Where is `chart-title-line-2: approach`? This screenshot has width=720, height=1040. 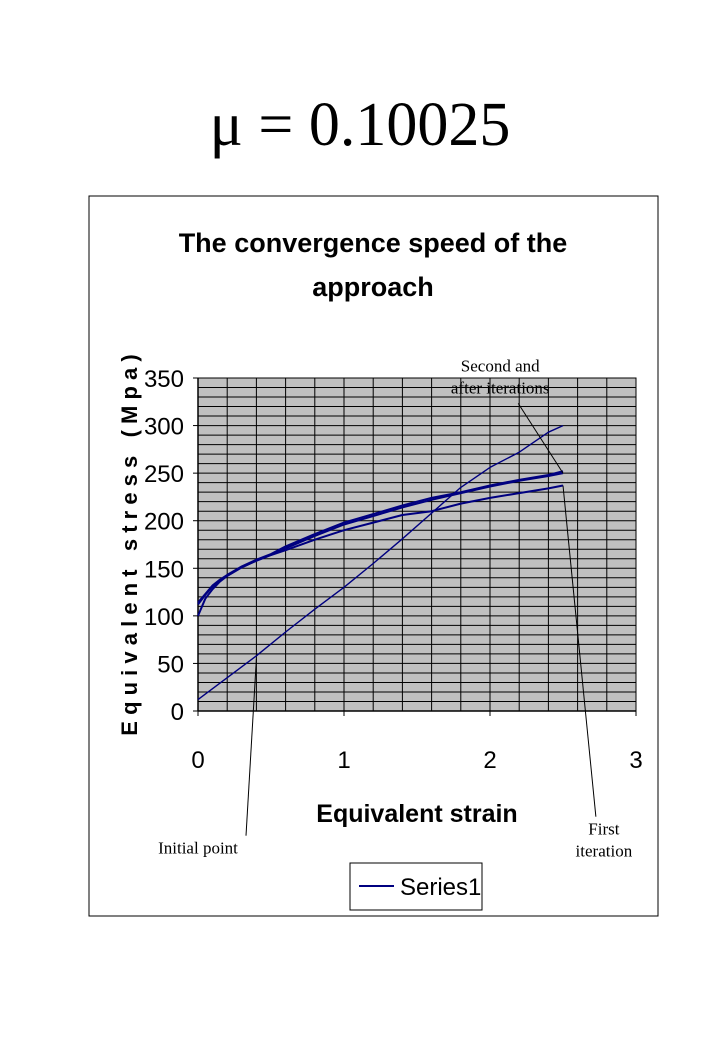 chart-title-line-2: approach is located at coordinates (373, 287).